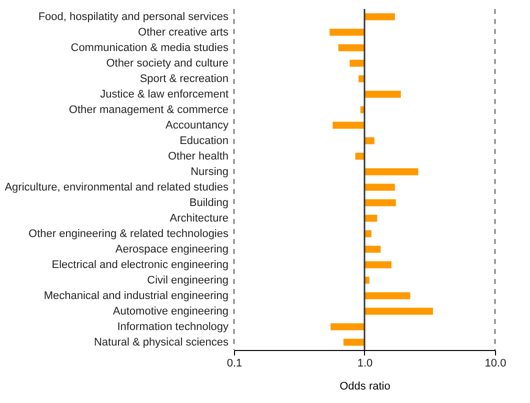 This screenshot has width=530, height=403. What do you see at coordinates (128, 234) in the screenshot?
I see `y-tick-label: Other engineering & related technologies` at bounding box center [128, 234].